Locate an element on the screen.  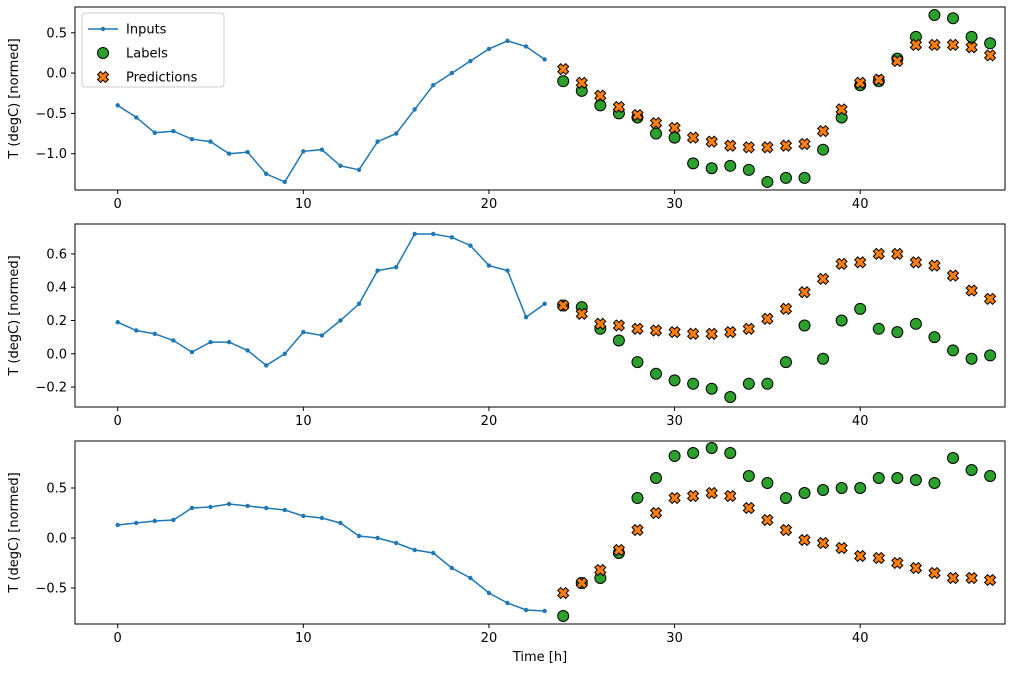
legend-label: Labels is located at coordinates (147, 54).